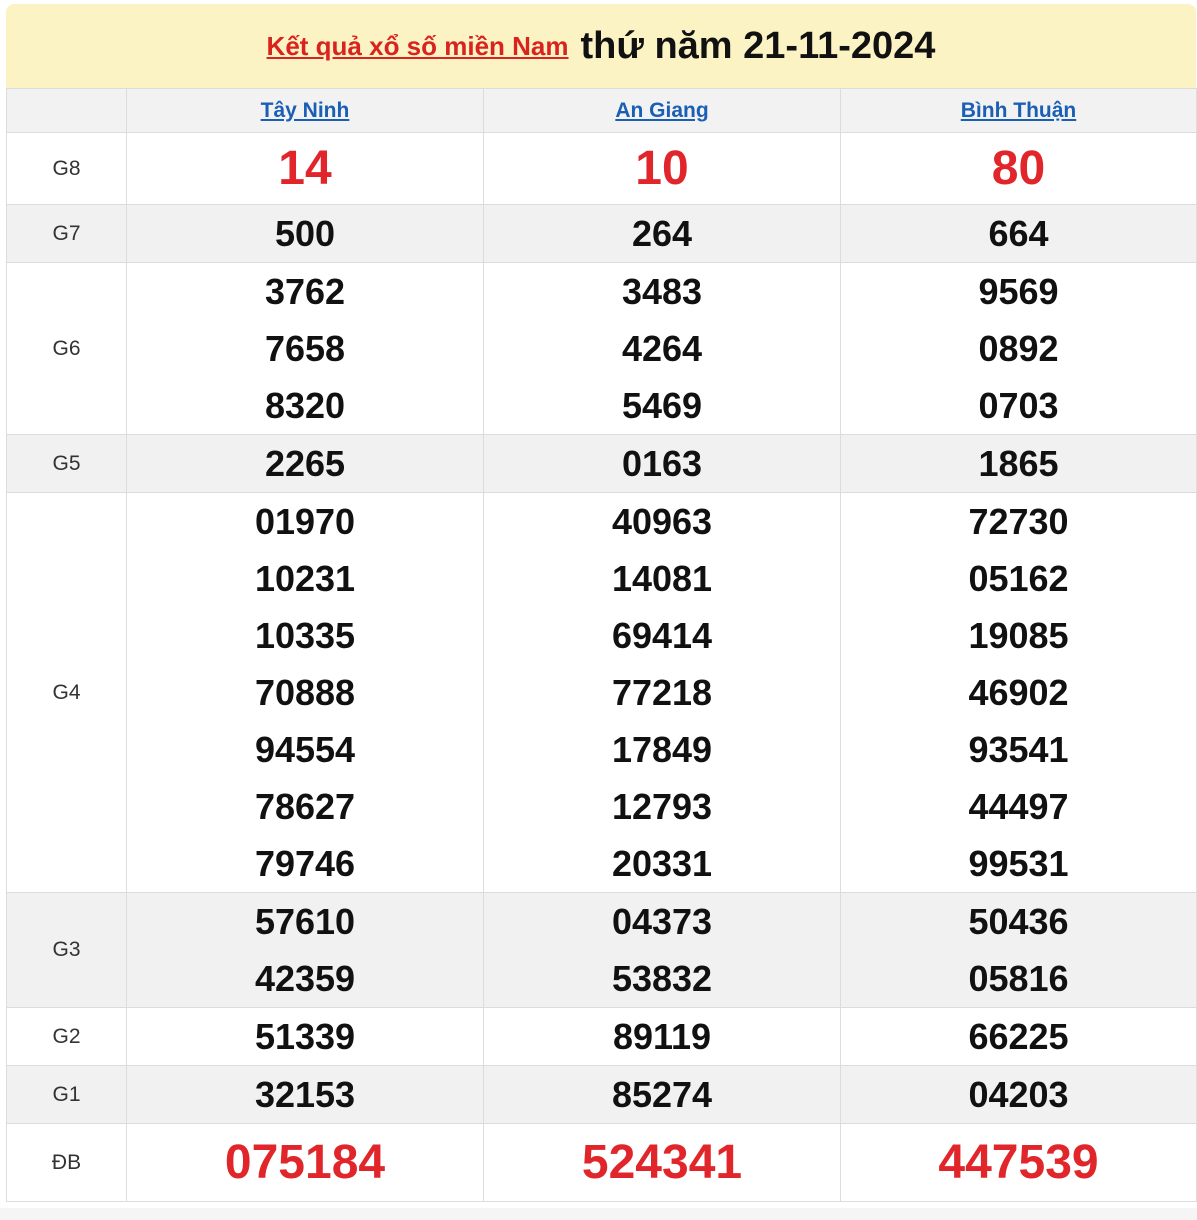 This screenshot has width=1197, height=1220. Describe the element at coordinates (662, 749) in the screenshot. I see `prize-number: 17849` at that location.